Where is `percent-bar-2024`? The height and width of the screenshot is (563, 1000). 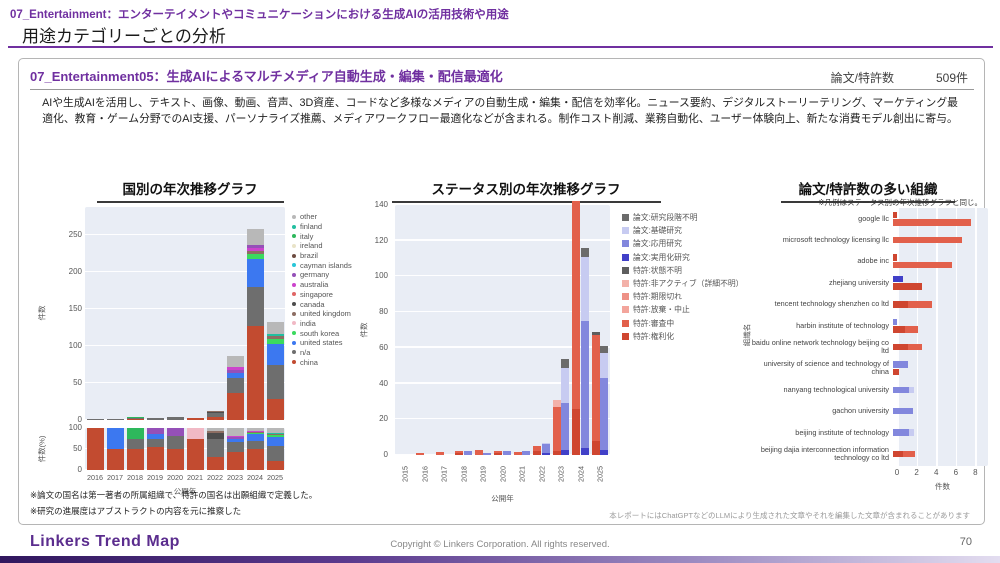
percent-bar-2024 is located at coordinates (255, 449).